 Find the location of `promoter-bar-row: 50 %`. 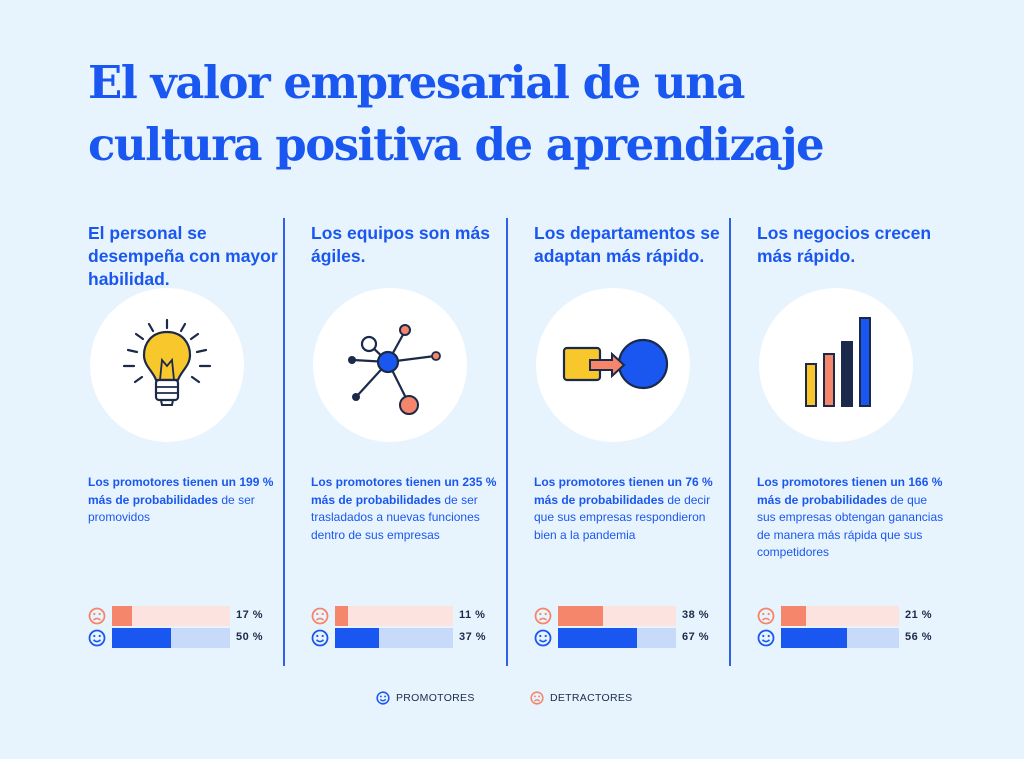

promoter-bar-row: 50 % is located at coordinates (183, 638).